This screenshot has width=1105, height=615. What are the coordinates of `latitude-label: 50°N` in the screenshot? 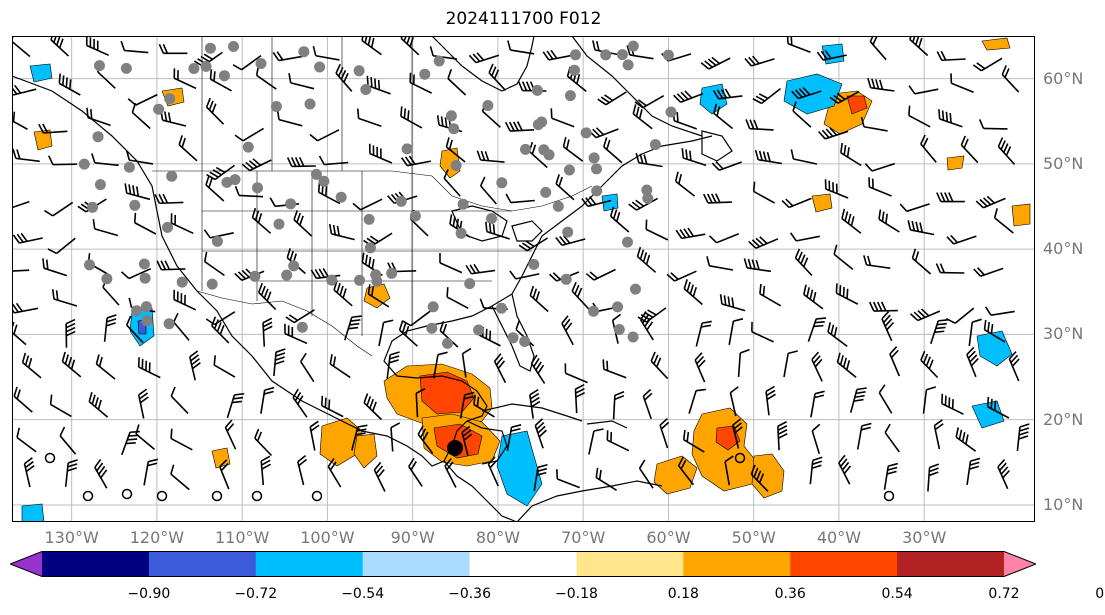 It's located at (1063, 163).